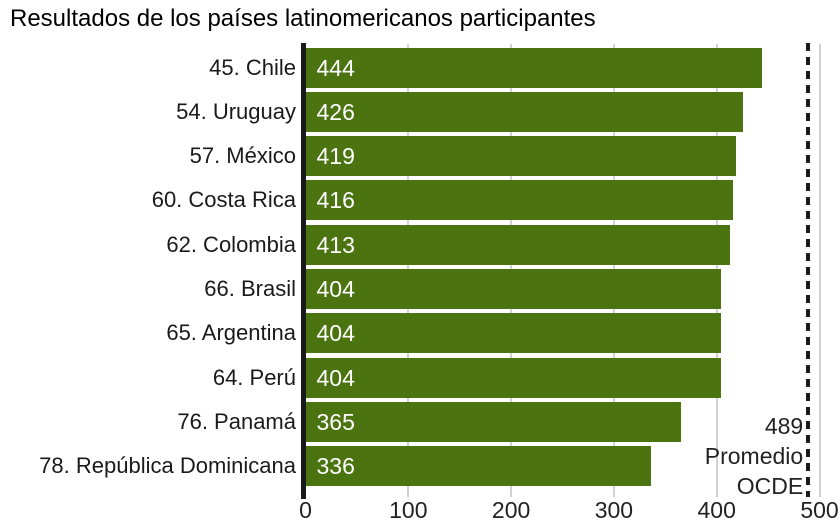 This screenshot has height=520, width=840. What do you see at coordinates (305, 508) in the screenshot?
I see `x-tick-label: 0` at bounding box center [305, 508].